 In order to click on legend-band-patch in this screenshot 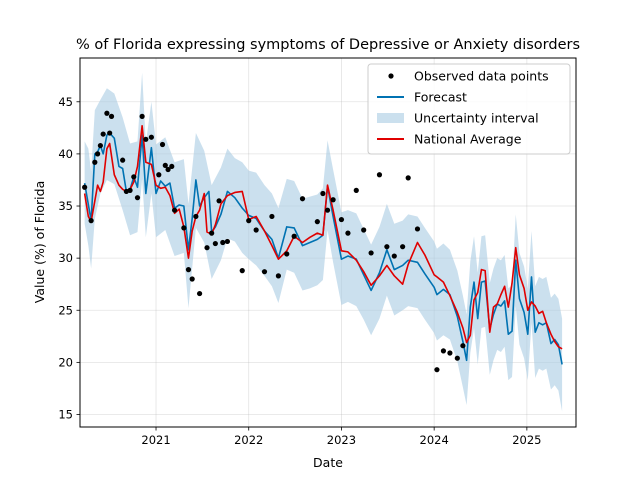, I will do `click(390, 118)`.